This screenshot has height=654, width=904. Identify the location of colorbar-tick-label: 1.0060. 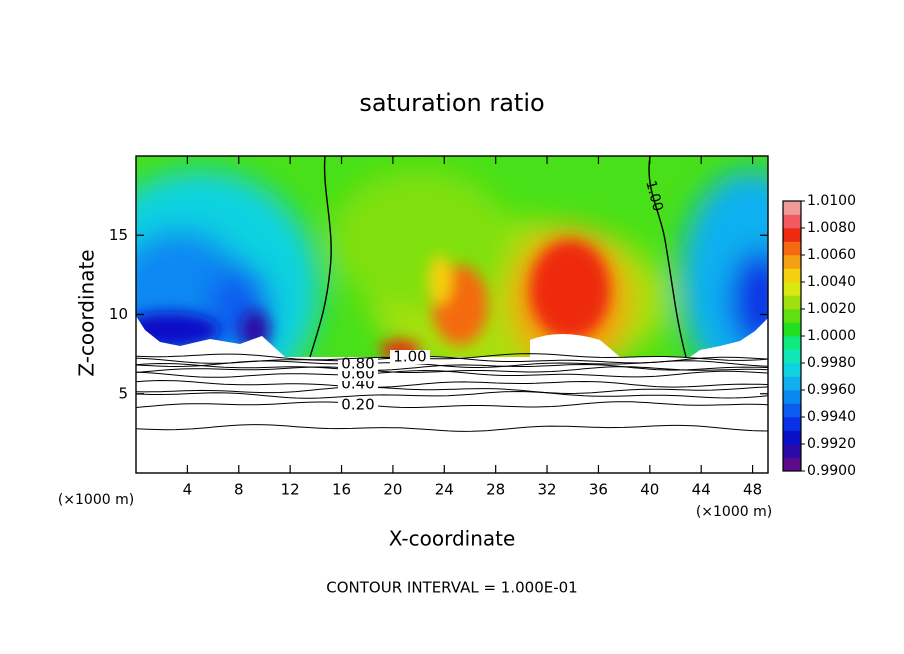
(831, 255).